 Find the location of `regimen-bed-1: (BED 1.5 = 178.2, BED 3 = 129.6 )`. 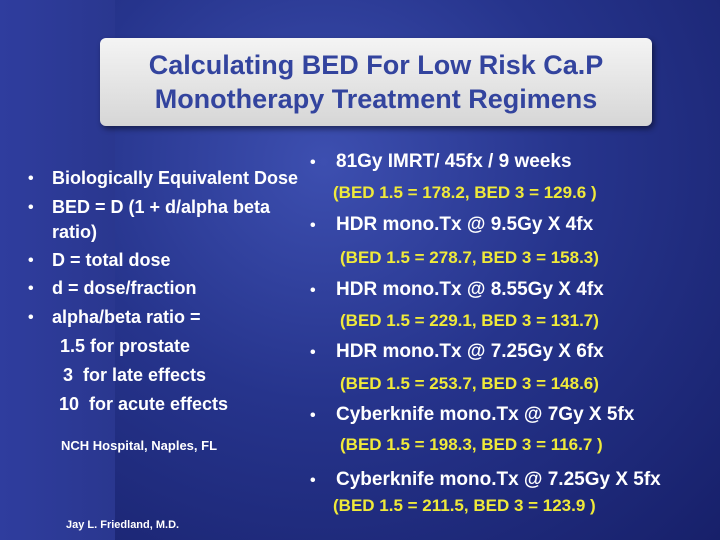

regimen-bed-1: (BED 1.5 = 178.2, BED 3 = 129.6 ) is located at coordinates (465, 192).